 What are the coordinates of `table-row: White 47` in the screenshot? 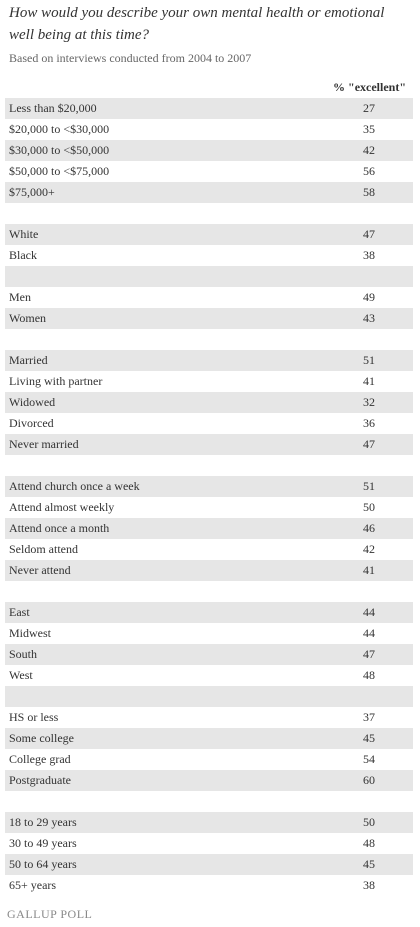 It's located at (209, 234).